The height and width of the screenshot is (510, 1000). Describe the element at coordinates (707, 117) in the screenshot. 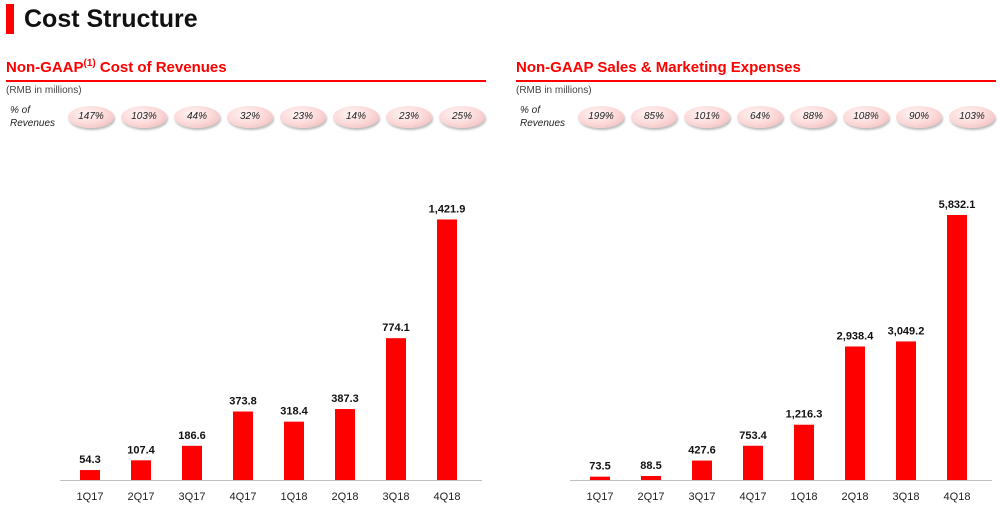

I see `pct-pill: 101%` at that location.